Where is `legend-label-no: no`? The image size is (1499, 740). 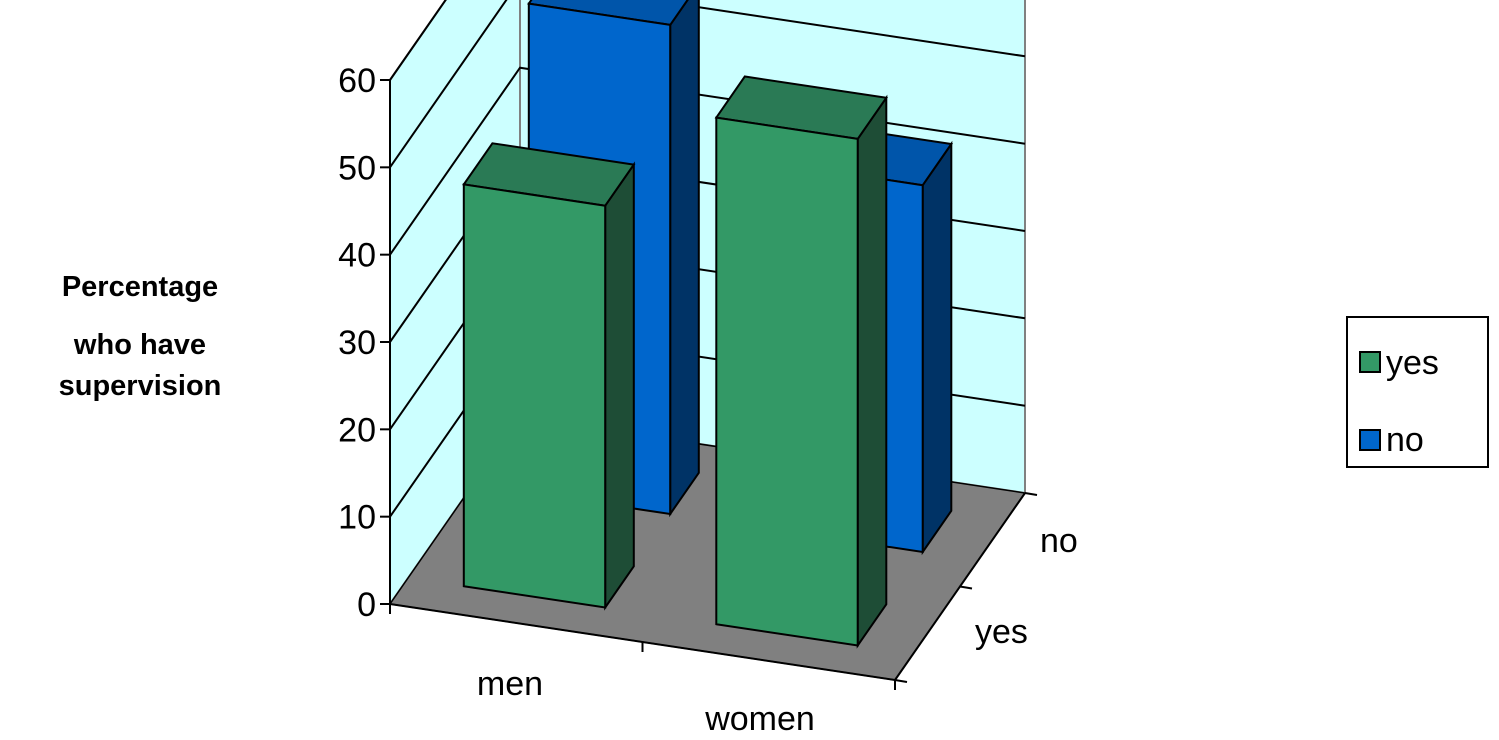 legend-label-no: no is located at coordinates (1405, 440).